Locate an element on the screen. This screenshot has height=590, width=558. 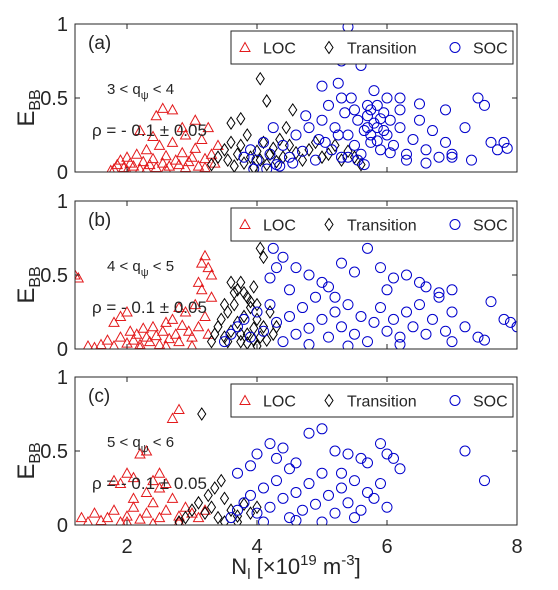
rho-label: ρ = - 0.1 ± 0.05 is located at coordinates (149, 307).